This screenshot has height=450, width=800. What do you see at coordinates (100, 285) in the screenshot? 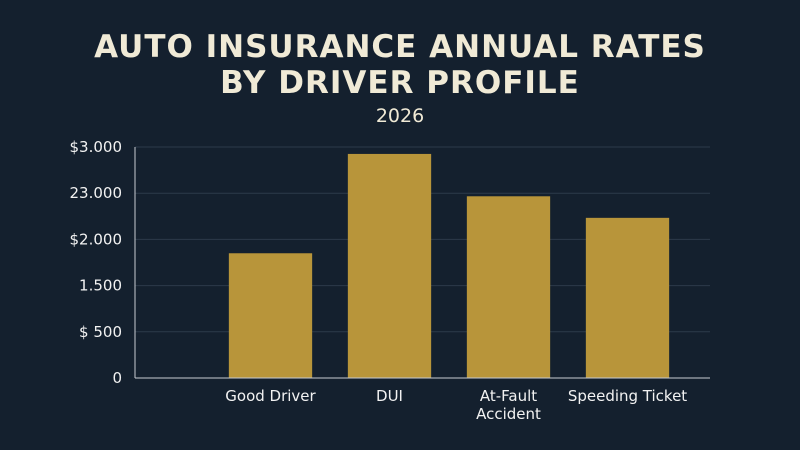
I see `y-tick-label: 1.500` at bounding box center [100, 285].